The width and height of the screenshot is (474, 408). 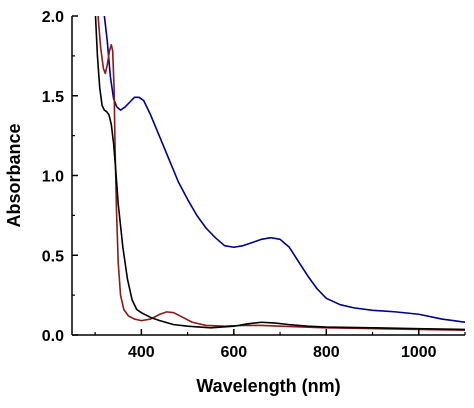 What do you see at coordinates (419, 352) in the screenshot?
I see `x-tick-label: 1000` at bounding box center [419, 352].